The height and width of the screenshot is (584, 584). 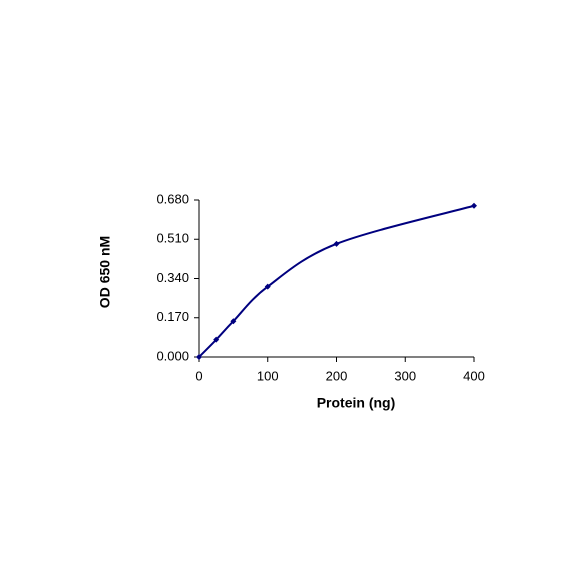 I want to click on y-tick-label: 0.170, so click(x=172, y=316).